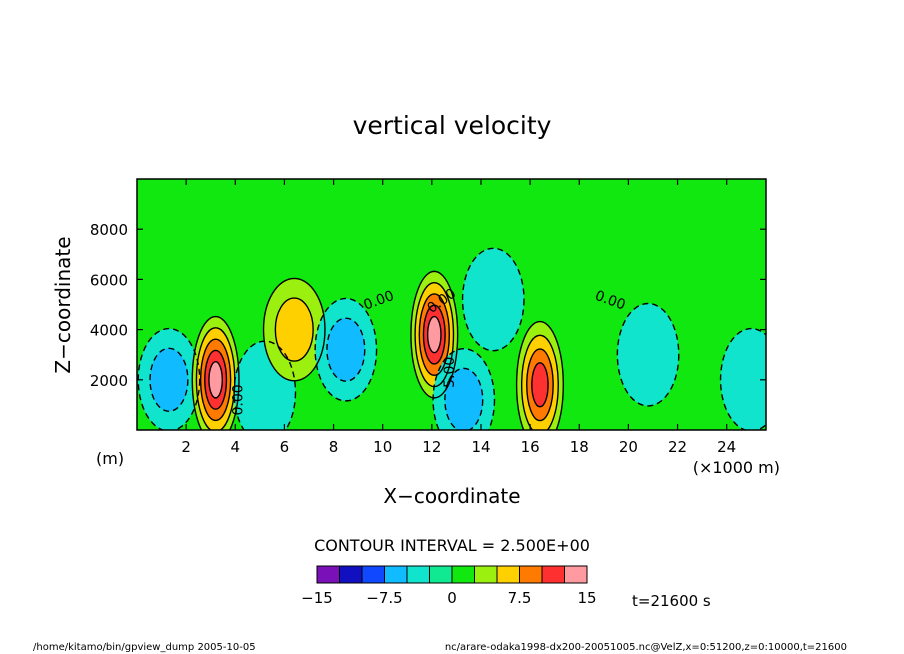  What do you see at coordinates (452, 125) in the screenshot?
I see `chart-title: vertical velocity` at bounding box center [452, 125].